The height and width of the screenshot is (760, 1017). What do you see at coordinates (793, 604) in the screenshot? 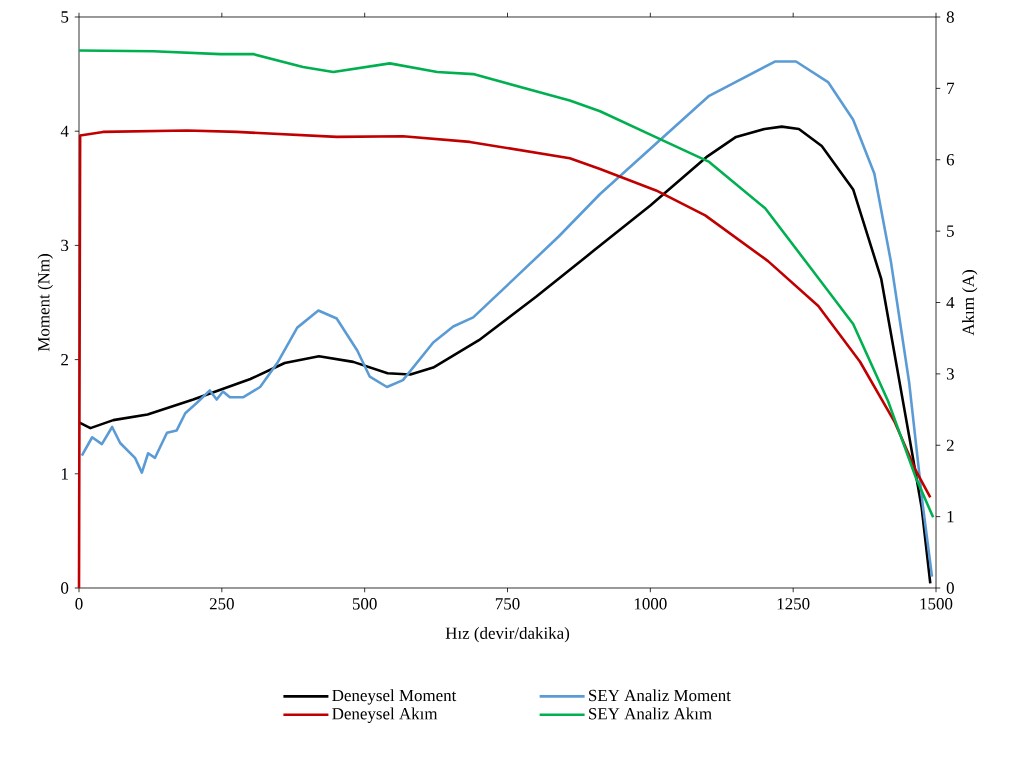
I see `x-tick-label: 1250` at bounding box center [793, 604].